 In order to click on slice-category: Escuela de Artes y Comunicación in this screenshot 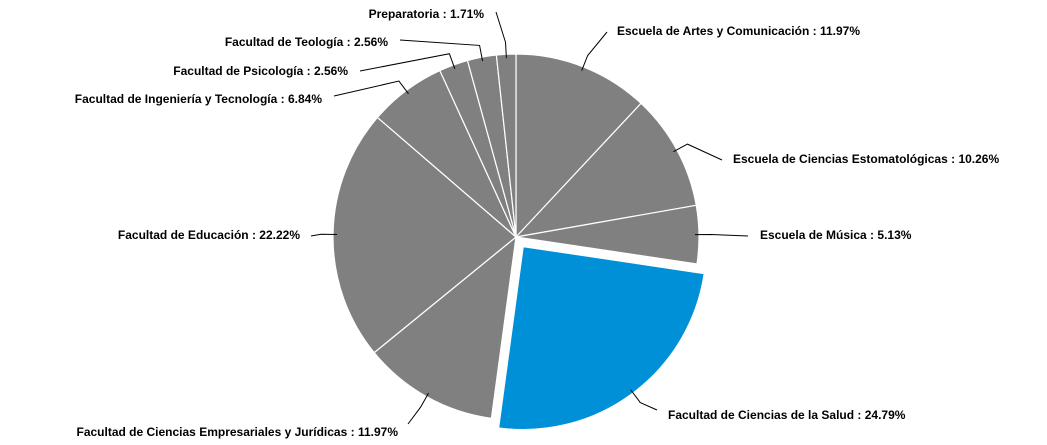, I will do `click(713, 31)`.